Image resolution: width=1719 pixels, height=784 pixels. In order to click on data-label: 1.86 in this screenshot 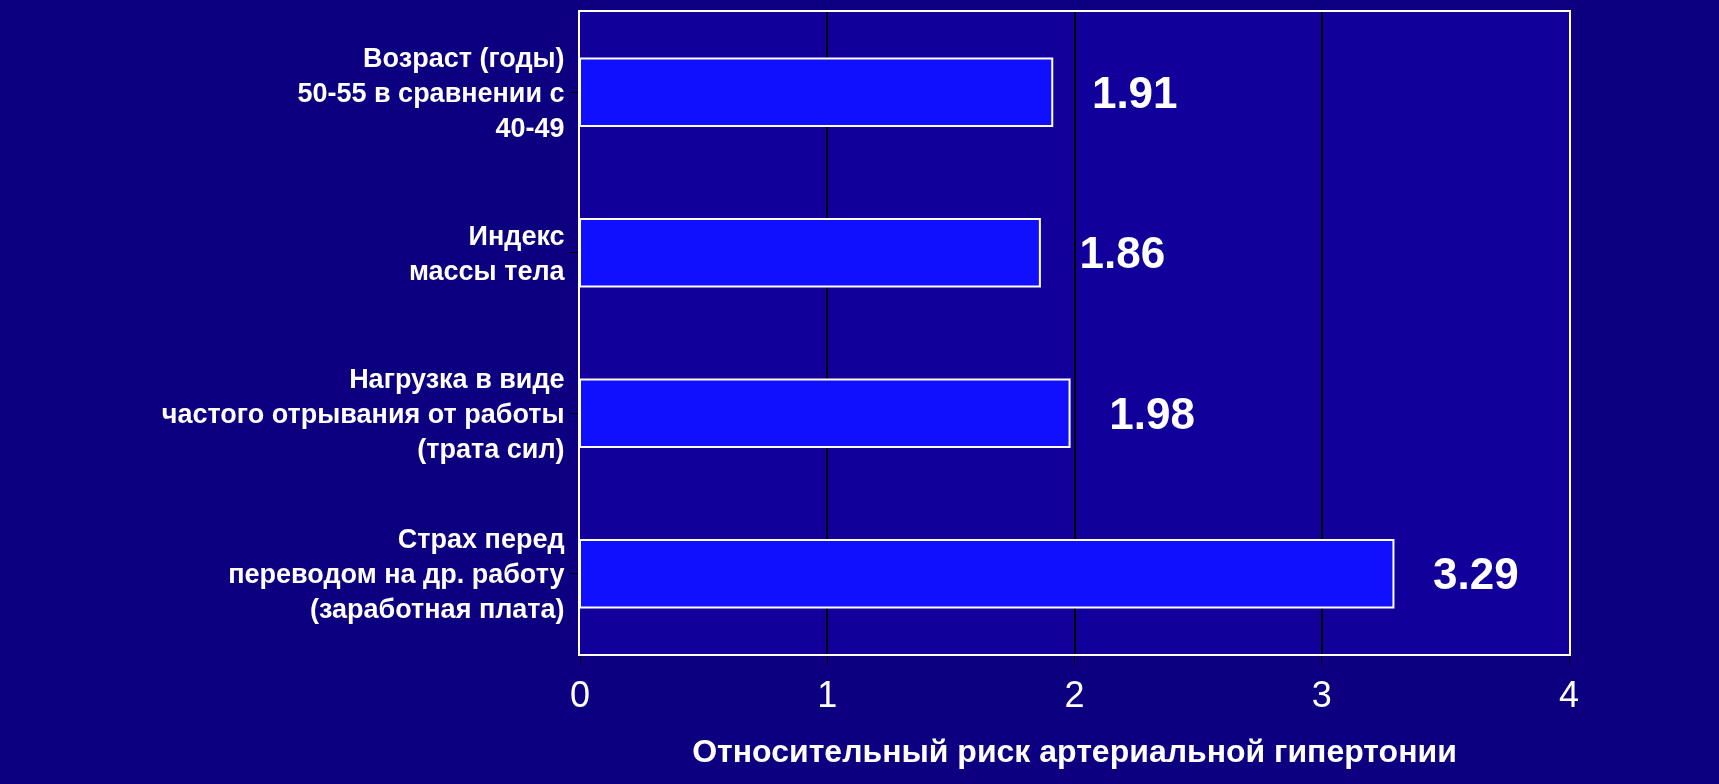, I will do `click(1104, 253)`.